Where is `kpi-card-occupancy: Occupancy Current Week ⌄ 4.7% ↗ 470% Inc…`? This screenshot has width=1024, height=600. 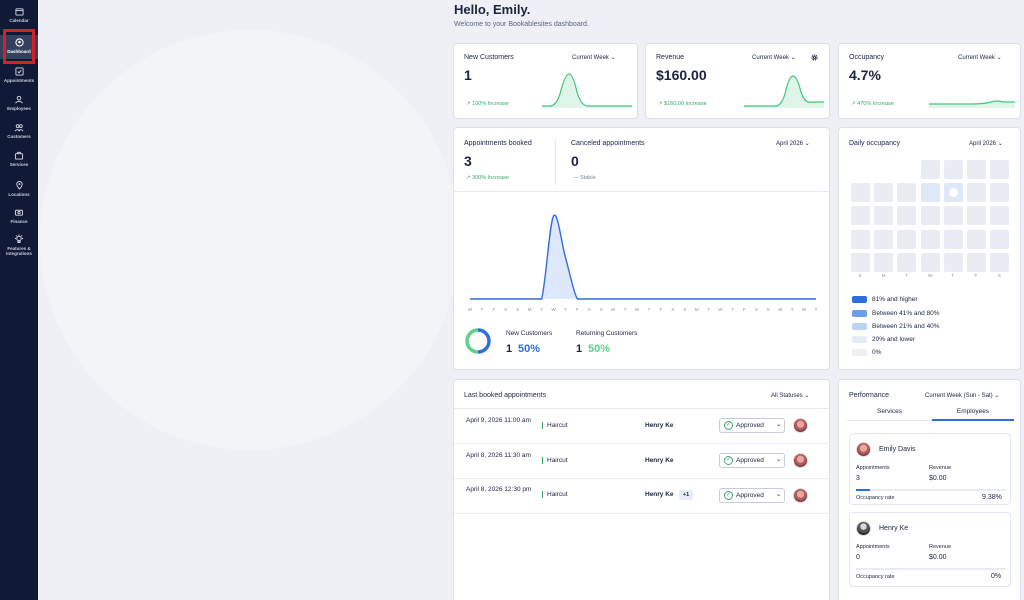 kpi-card-occupancy: Occupancy Current Week ⌄ 4.7% ↗ 470% Inc… is located at coordinates (929, 81).